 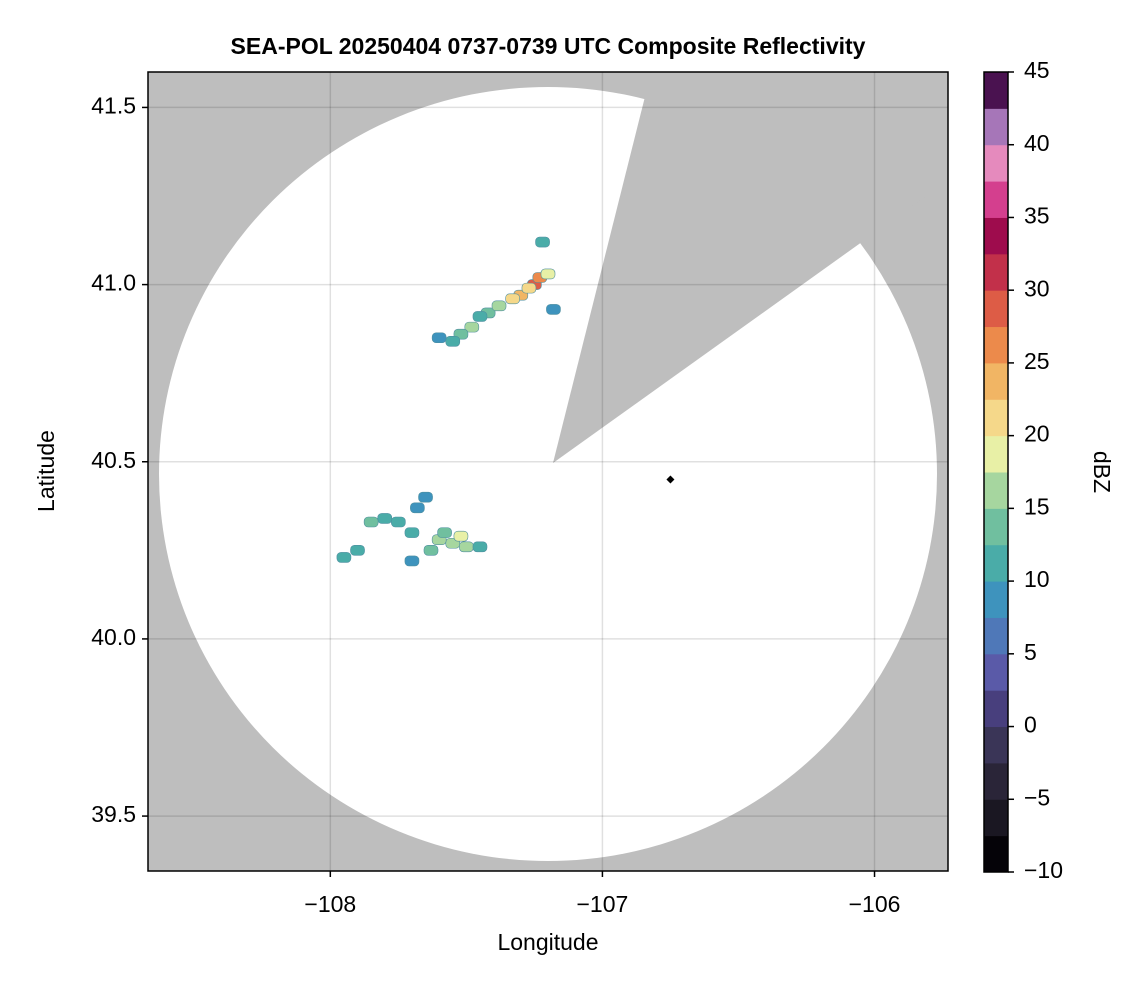 I want to click on colorbar-tick-label: 30, so click(x=1037, y=288).